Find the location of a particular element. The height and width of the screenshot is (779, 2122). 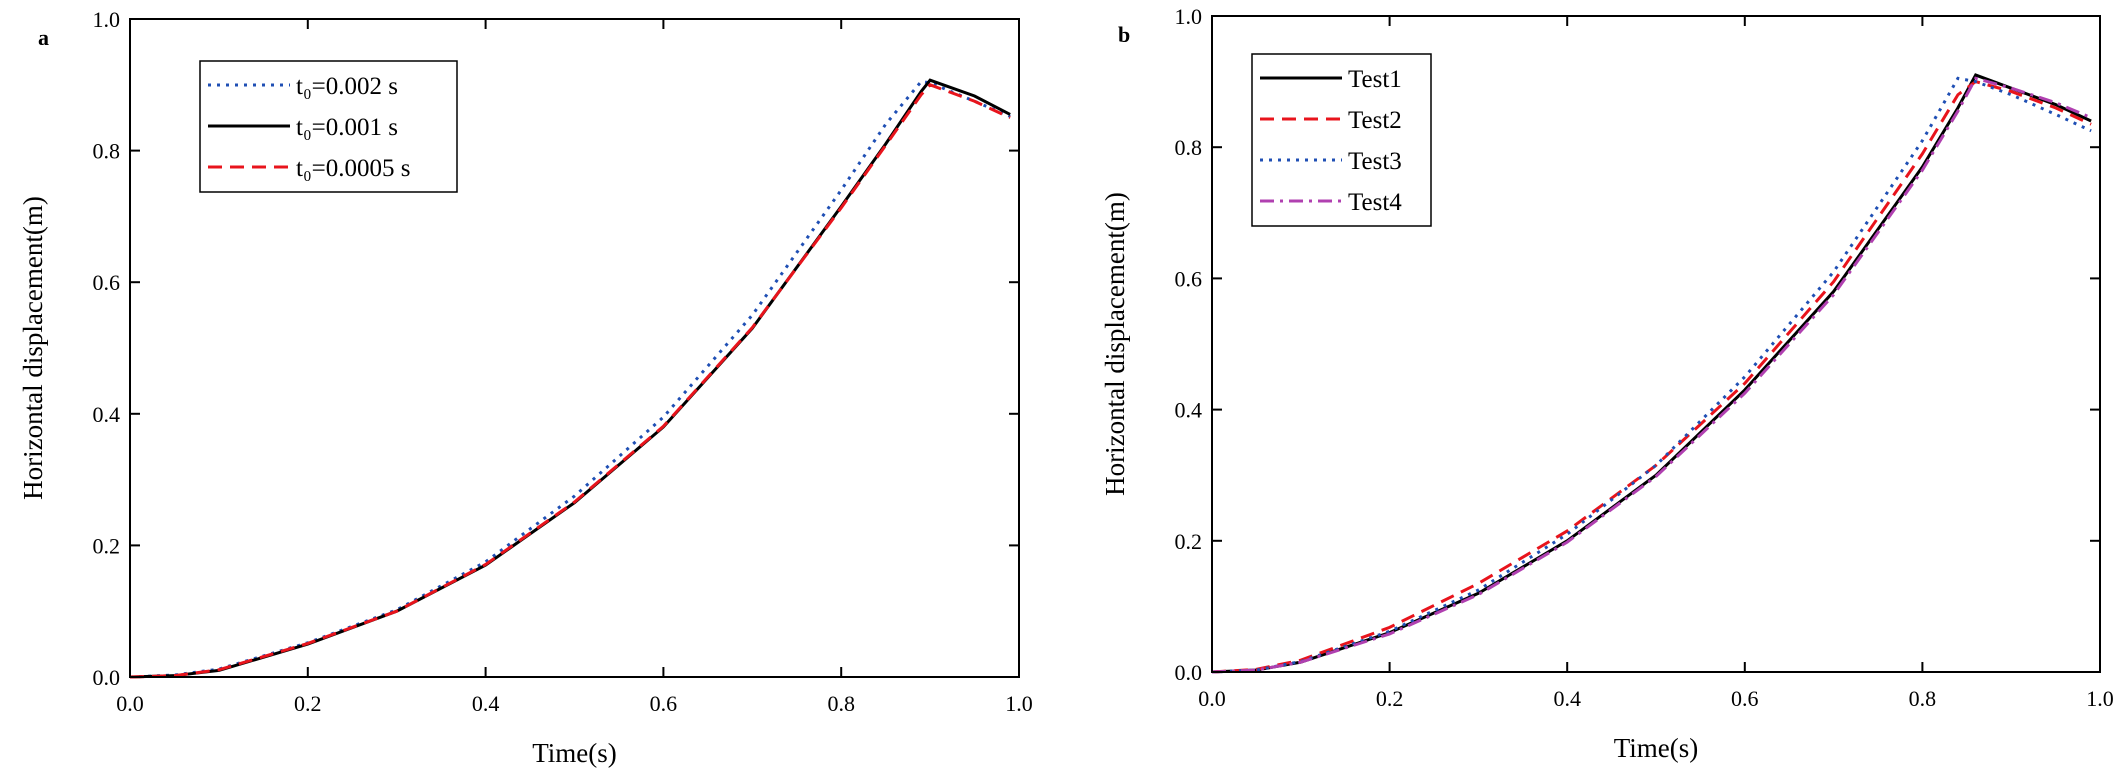

legend-label: Test3 is located at coordinates (1375, 161).